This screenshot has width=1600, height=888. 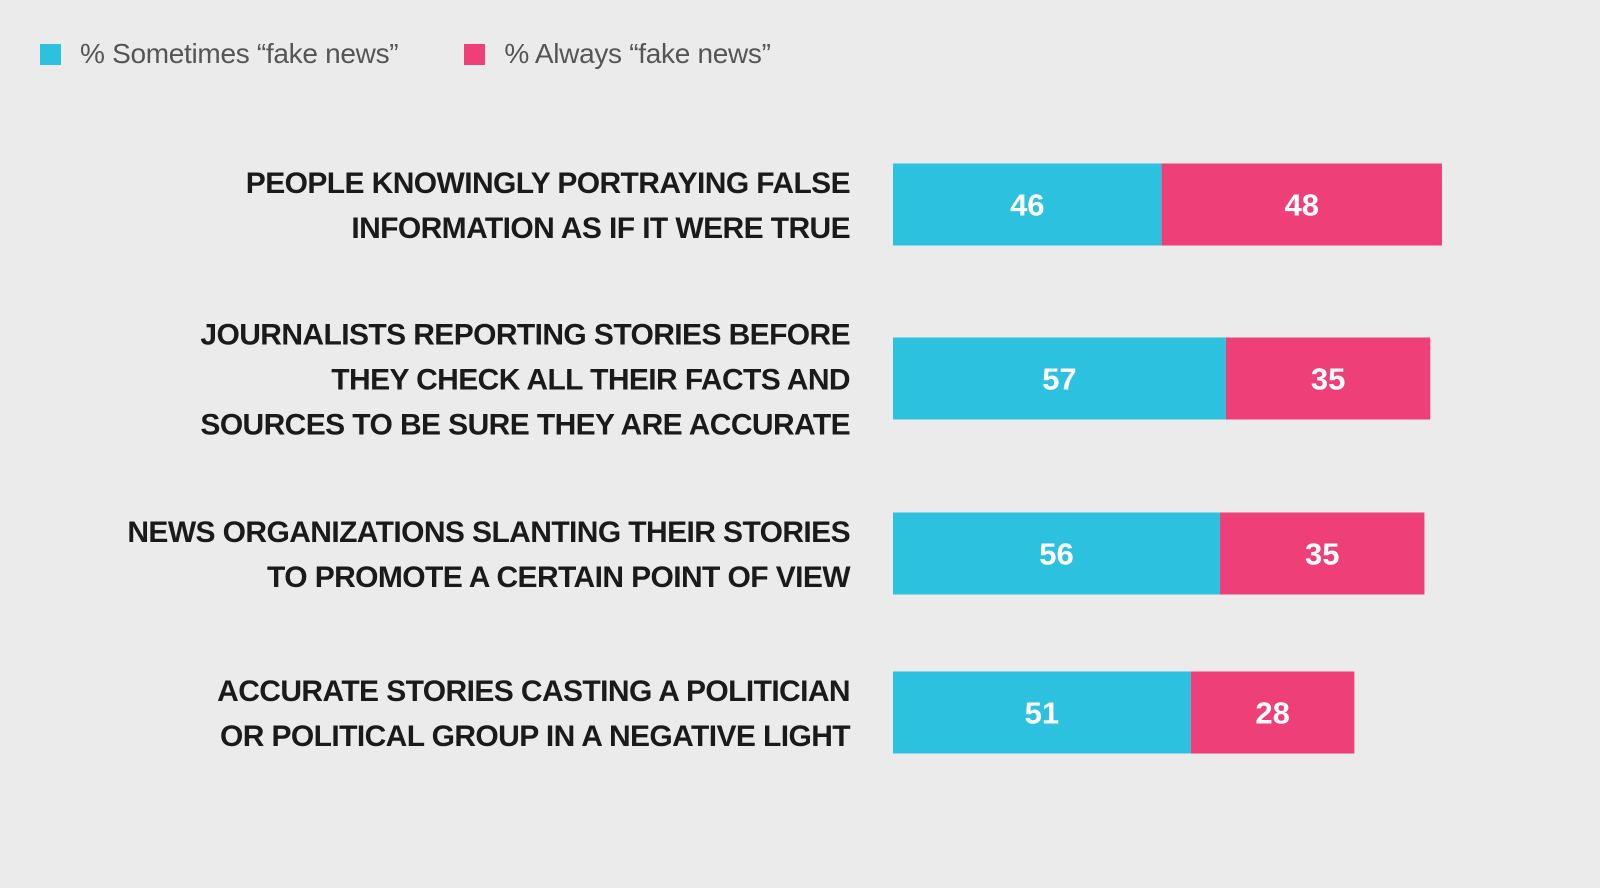 What do you see at coordinates (533, 691) in the screenshot?
I see `category-label-line: ACCURATE STORIES CASTING A POLITICIAN` at bounding box center [533, 691].